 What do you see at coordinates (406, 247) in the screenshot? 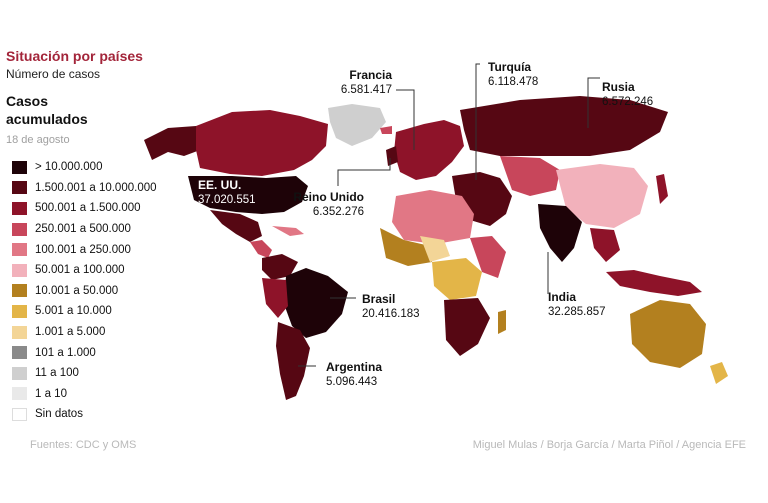
I see `country-west-africa` at bounding box center [406, 247].